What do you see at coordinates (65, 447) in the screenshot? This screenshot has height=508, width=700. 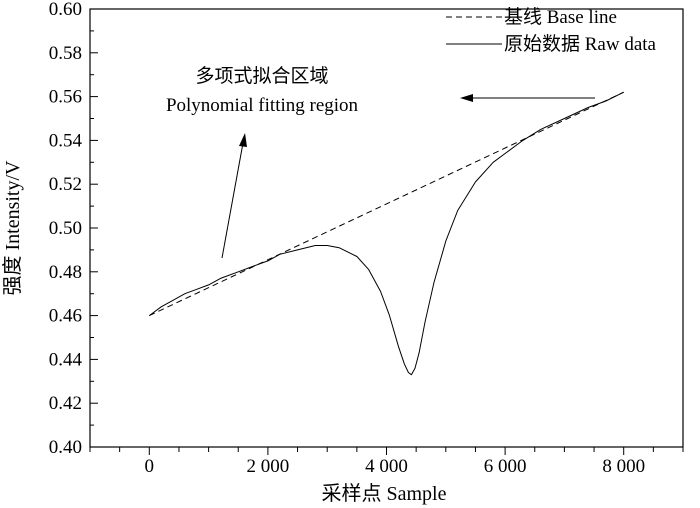 I see `y-tick-label: 0.40` at bounding box center [65, 447].